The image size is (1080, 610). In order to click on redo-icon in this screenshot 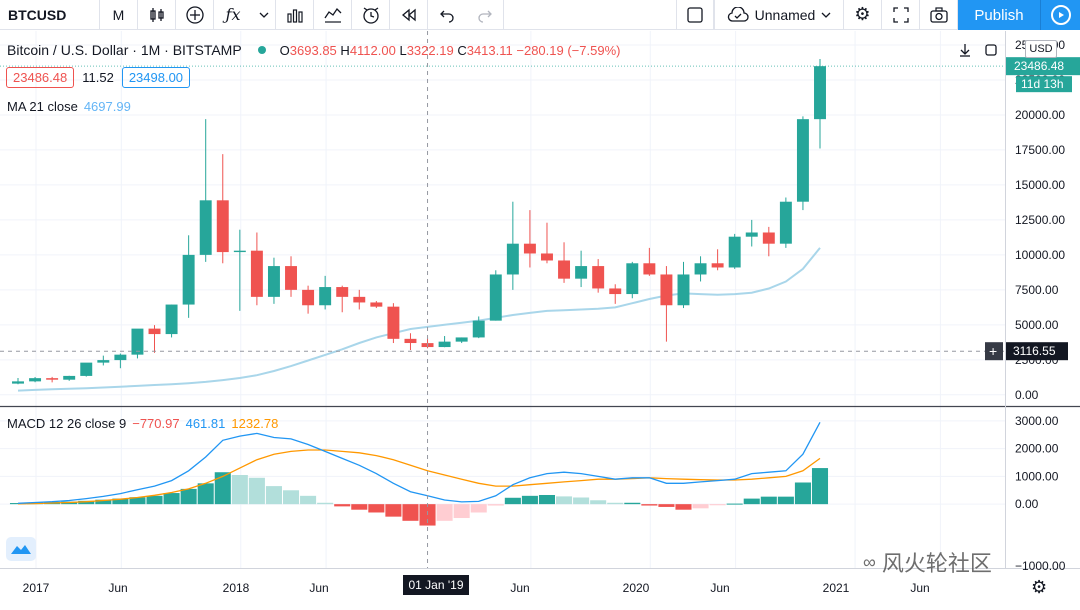, I will do `click(485, 15)`.